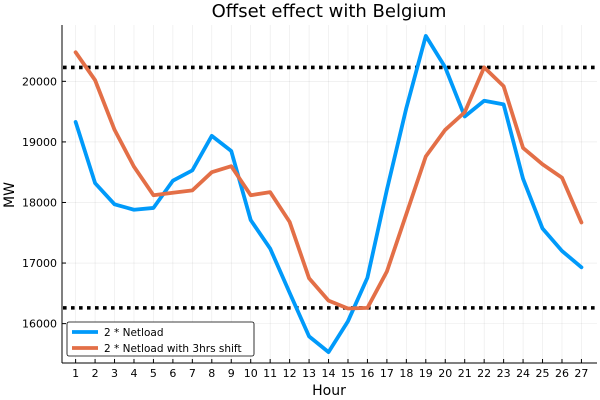 This screenshot has width=600, height=400. I want to click on x-tick-label: 11, so click(270, 373).